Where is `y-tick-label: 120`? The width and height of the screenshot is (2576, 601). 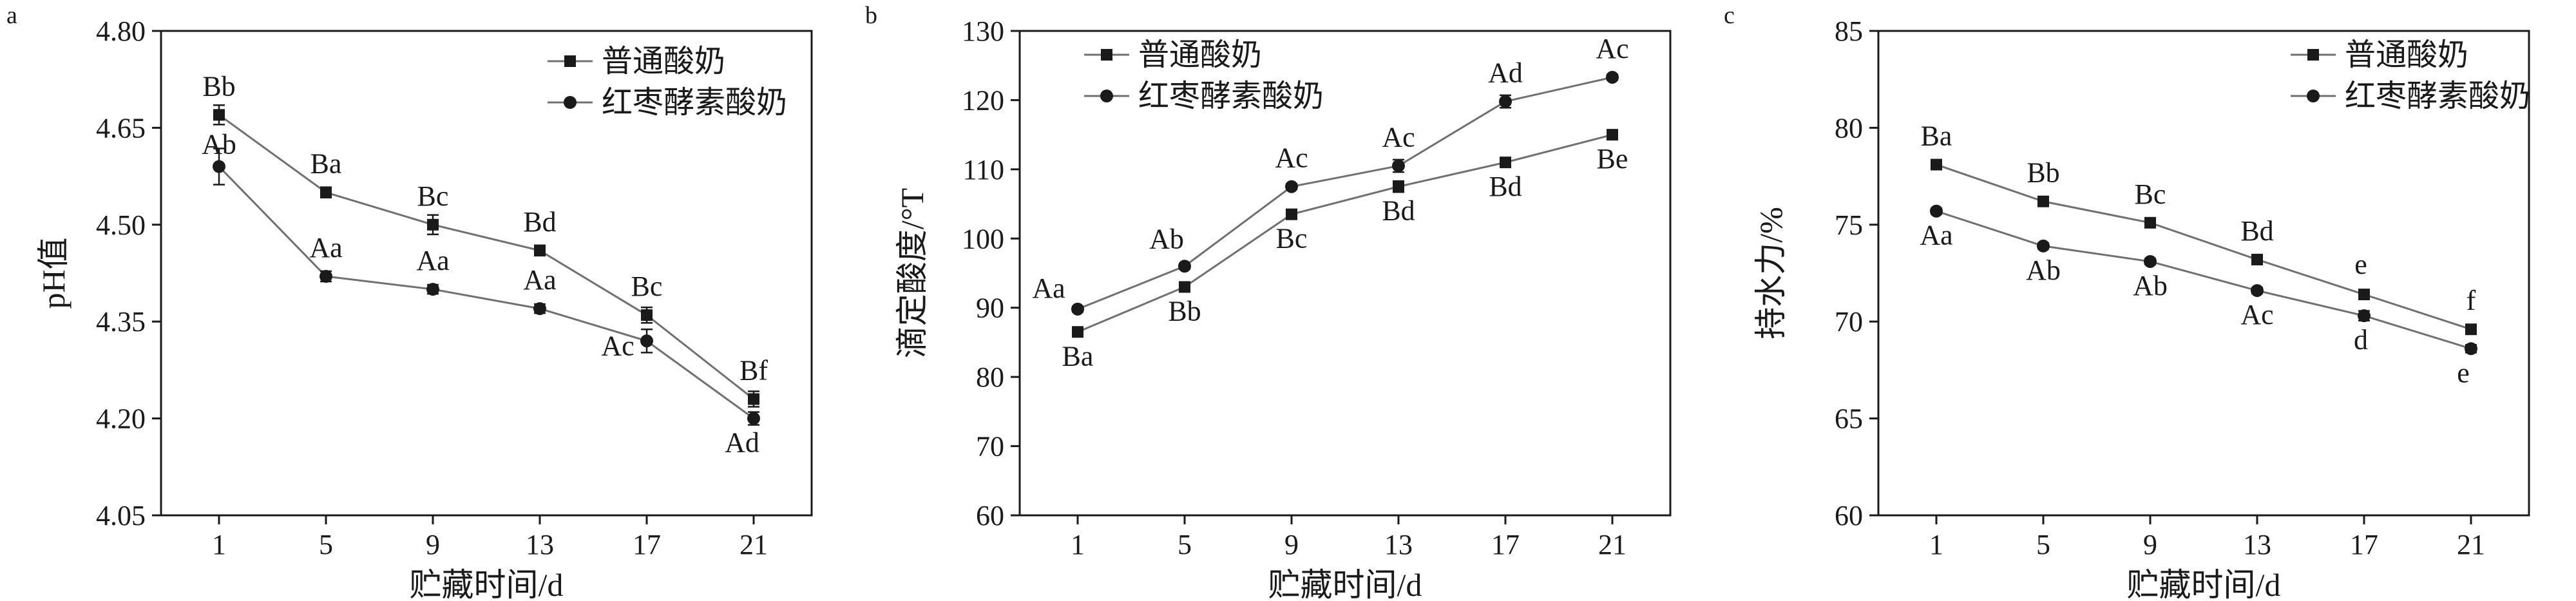
y-tick-label: 120 is located at coordinates (983, 100).